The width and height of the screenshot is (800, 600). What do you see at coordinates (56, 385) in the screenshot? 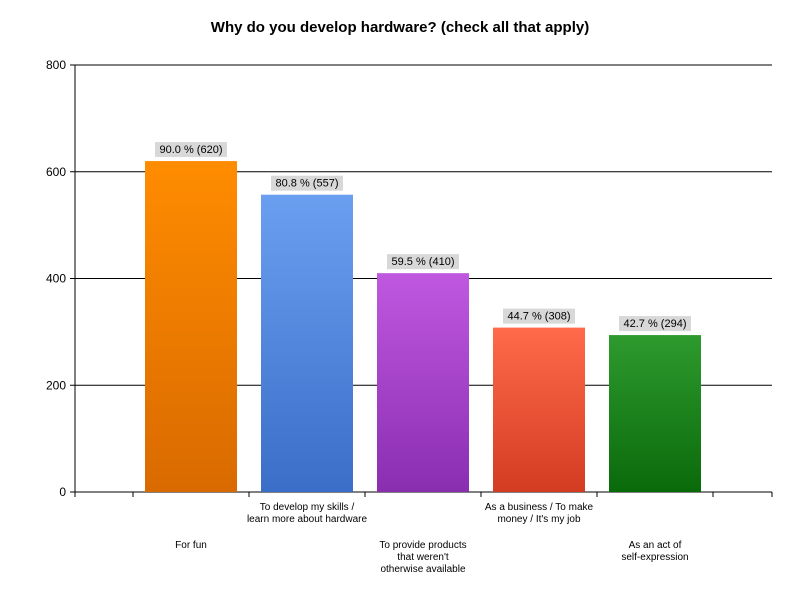
I see `y-tick-label: 200` at bounding box center [56, 385].